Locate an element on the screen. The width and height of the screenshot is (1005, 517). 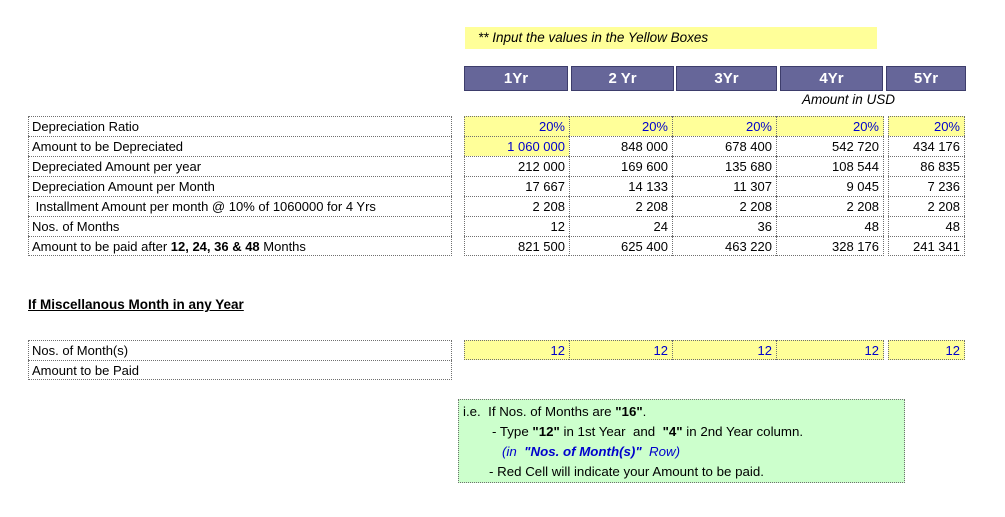
value-cell: 36 is located at coordinates (724, 226).